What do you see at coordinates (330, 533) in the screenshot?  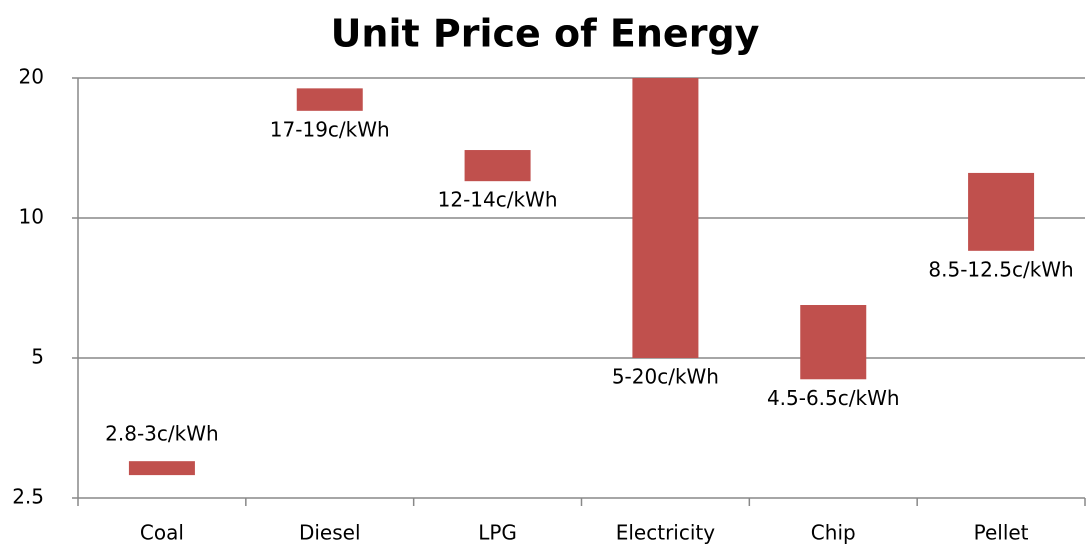 I see `x-tick-label: Diesel` at bounding box center [330, 533].